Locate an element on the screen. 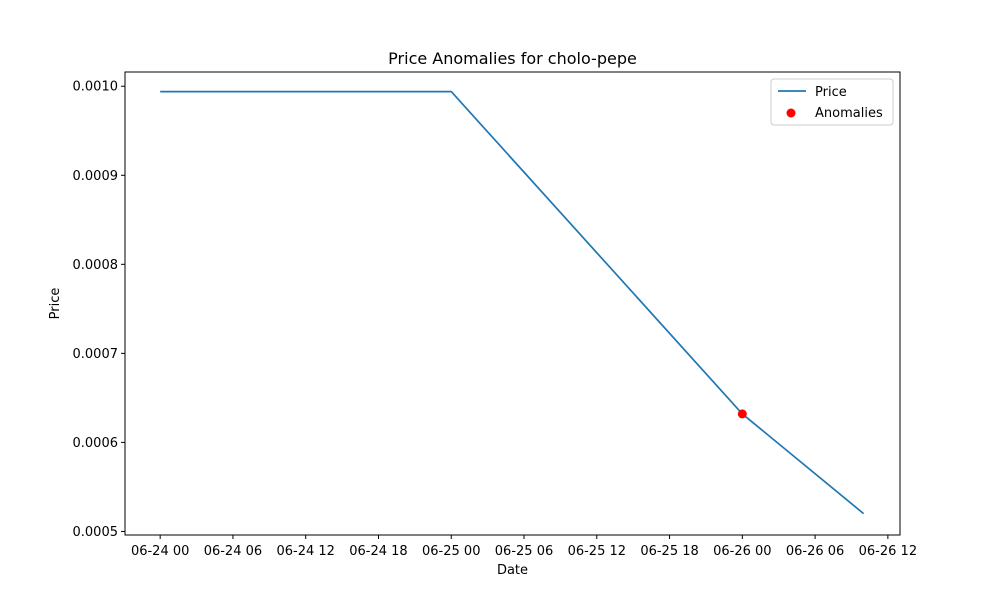 The height and width of the screenshot is (600, 1000). x-tick-label: 06-24 12 is located at coordinates (305, 551).